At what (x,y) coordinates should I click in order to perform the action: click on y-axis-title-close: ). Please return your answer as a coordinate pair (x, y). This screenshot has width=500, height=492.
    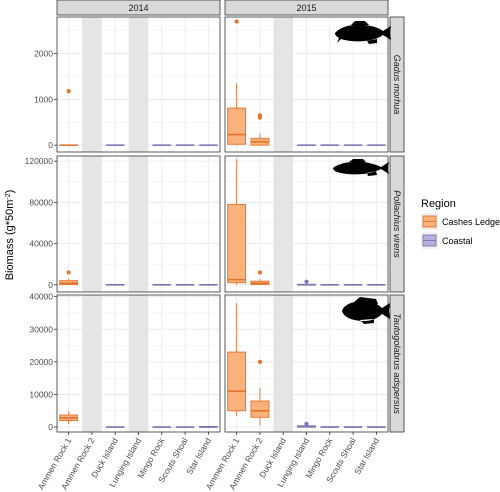
    Looking at the image, I should click on (10, 192).